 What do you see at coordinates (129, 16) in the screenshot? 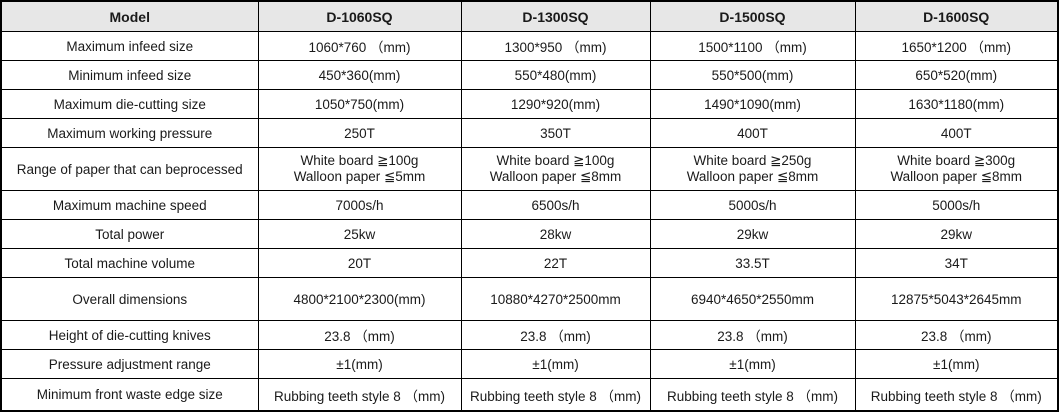
I see `header-cell-model: Model` at bounding box center [129, 16].